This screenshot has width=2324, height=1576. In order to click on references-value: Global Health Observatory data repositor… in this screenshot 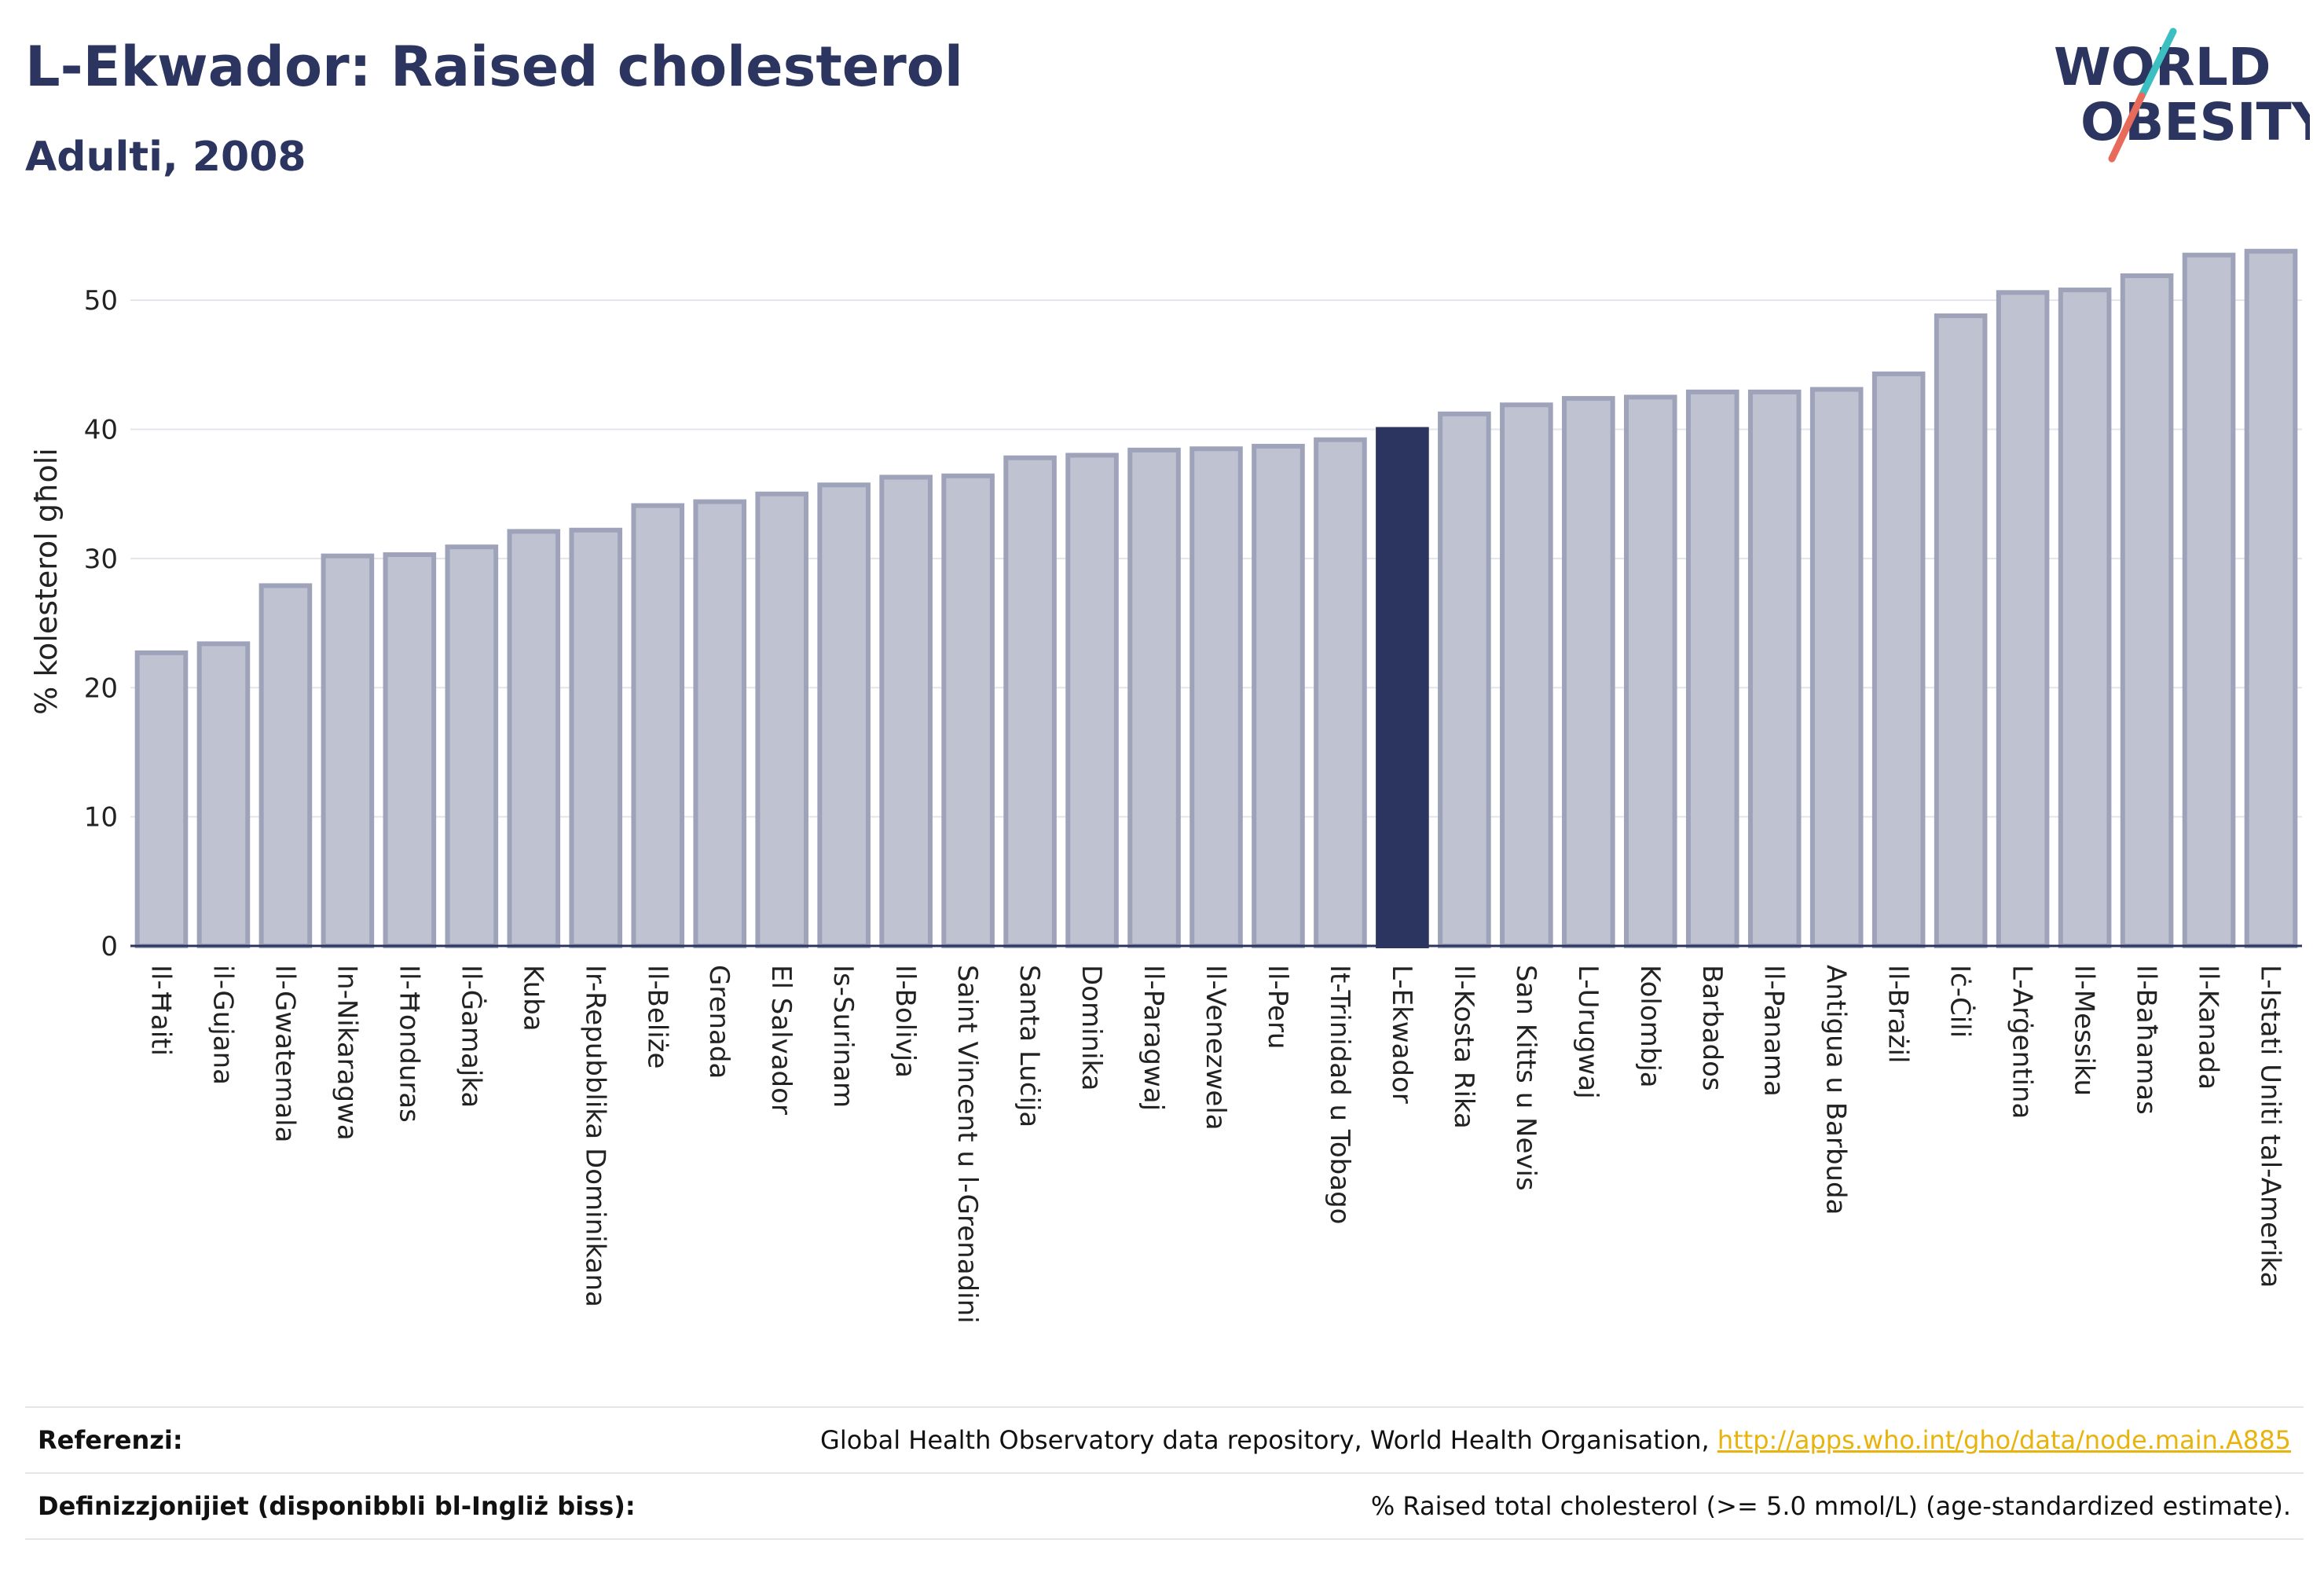, I will do `click(1562, 1440)`.